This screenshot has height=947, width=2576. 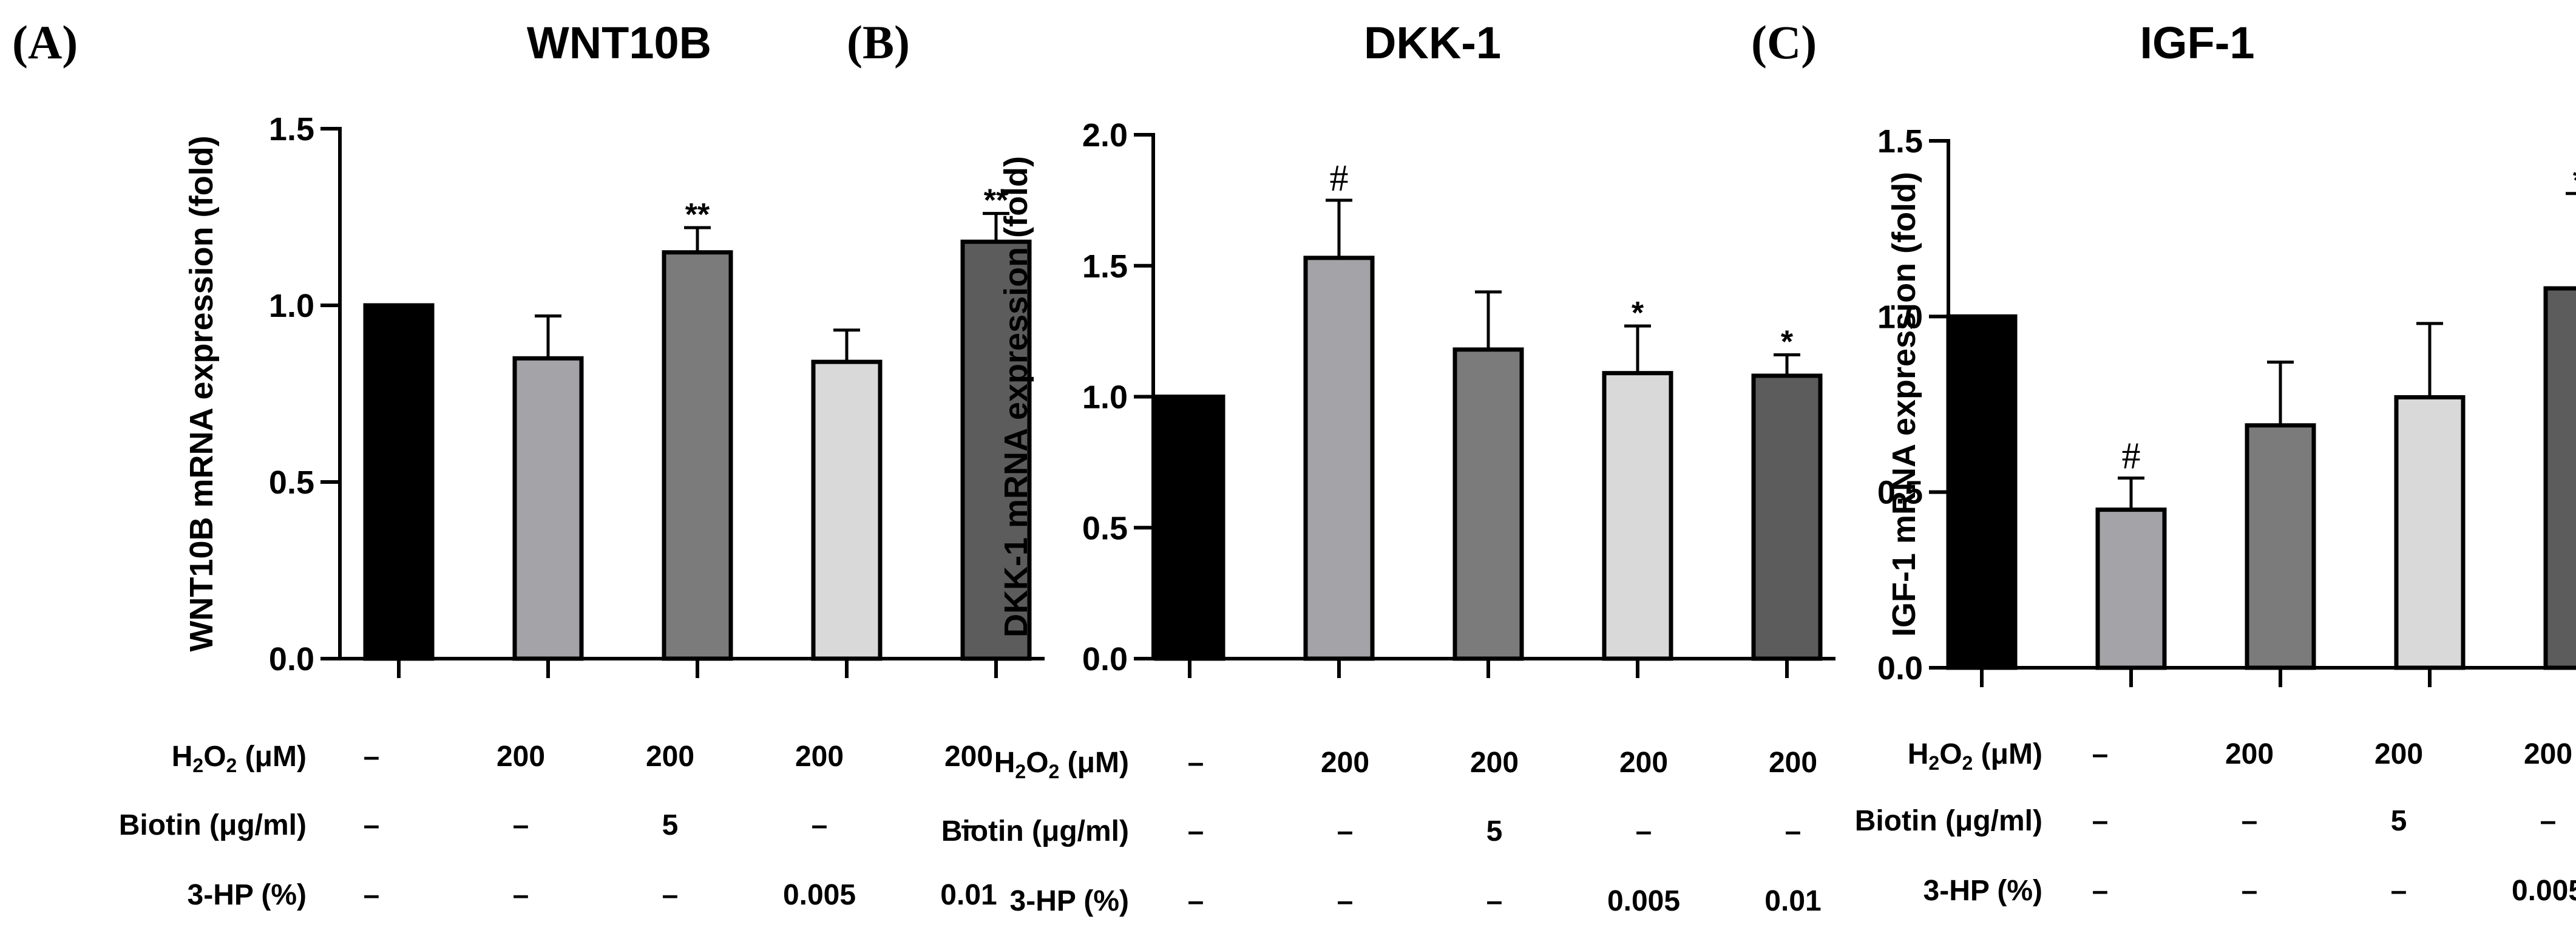 What do you see at coordinates (1784, 42) in the screenshot?
I see `panel-letter: (C)` at bounding box center [1784, 42].